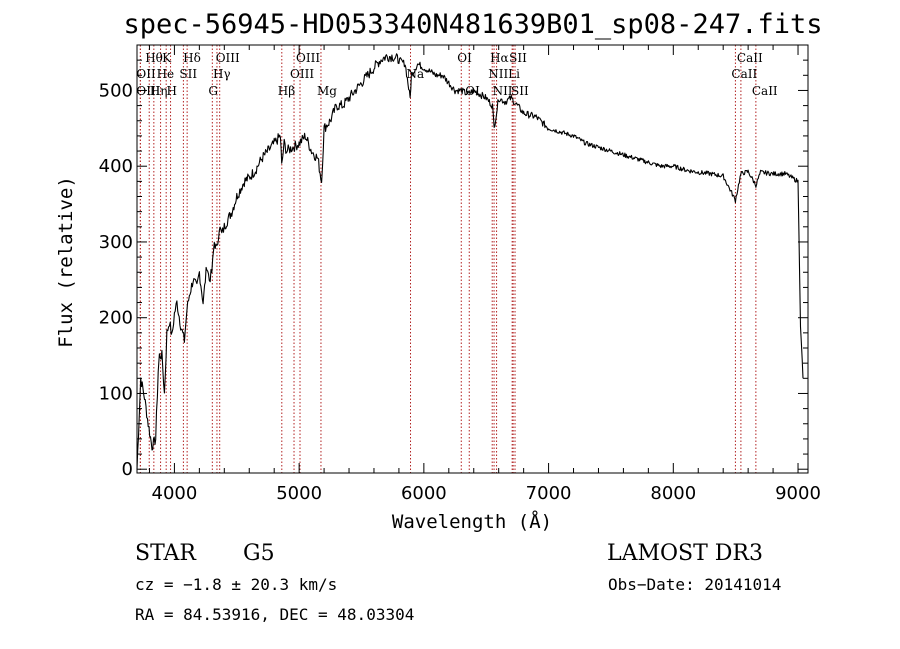 This screenshot has height=649, width=900. Describe the element at coordinates (302, 74) in the screenshot. I see `spectral-line-label-14: OIII` at that location.